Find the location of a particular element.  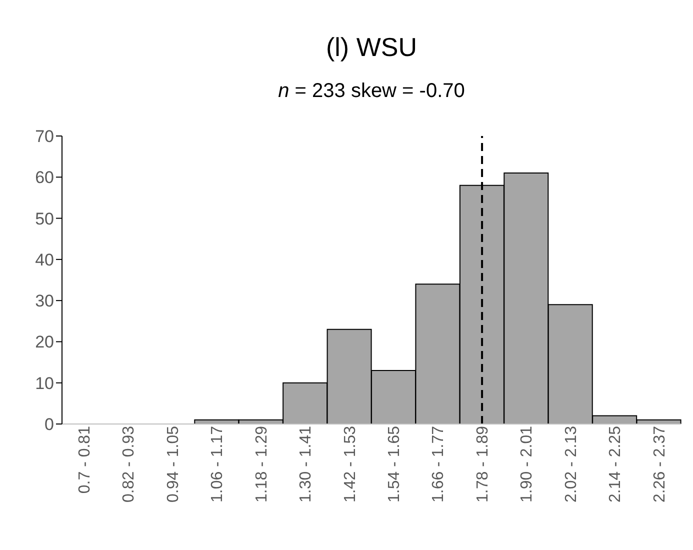

x-tick-label: 1.18 - 1.29 is located at coordinates (261, 464).